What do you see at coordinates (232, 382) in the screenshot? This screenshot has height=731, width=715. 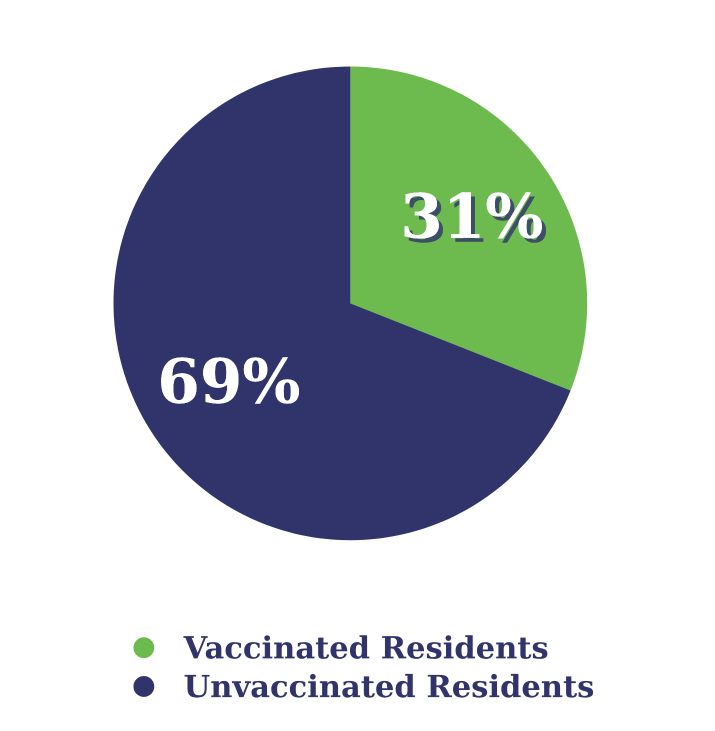 I see `data-label: 69%` at bounding box center [232, 382].